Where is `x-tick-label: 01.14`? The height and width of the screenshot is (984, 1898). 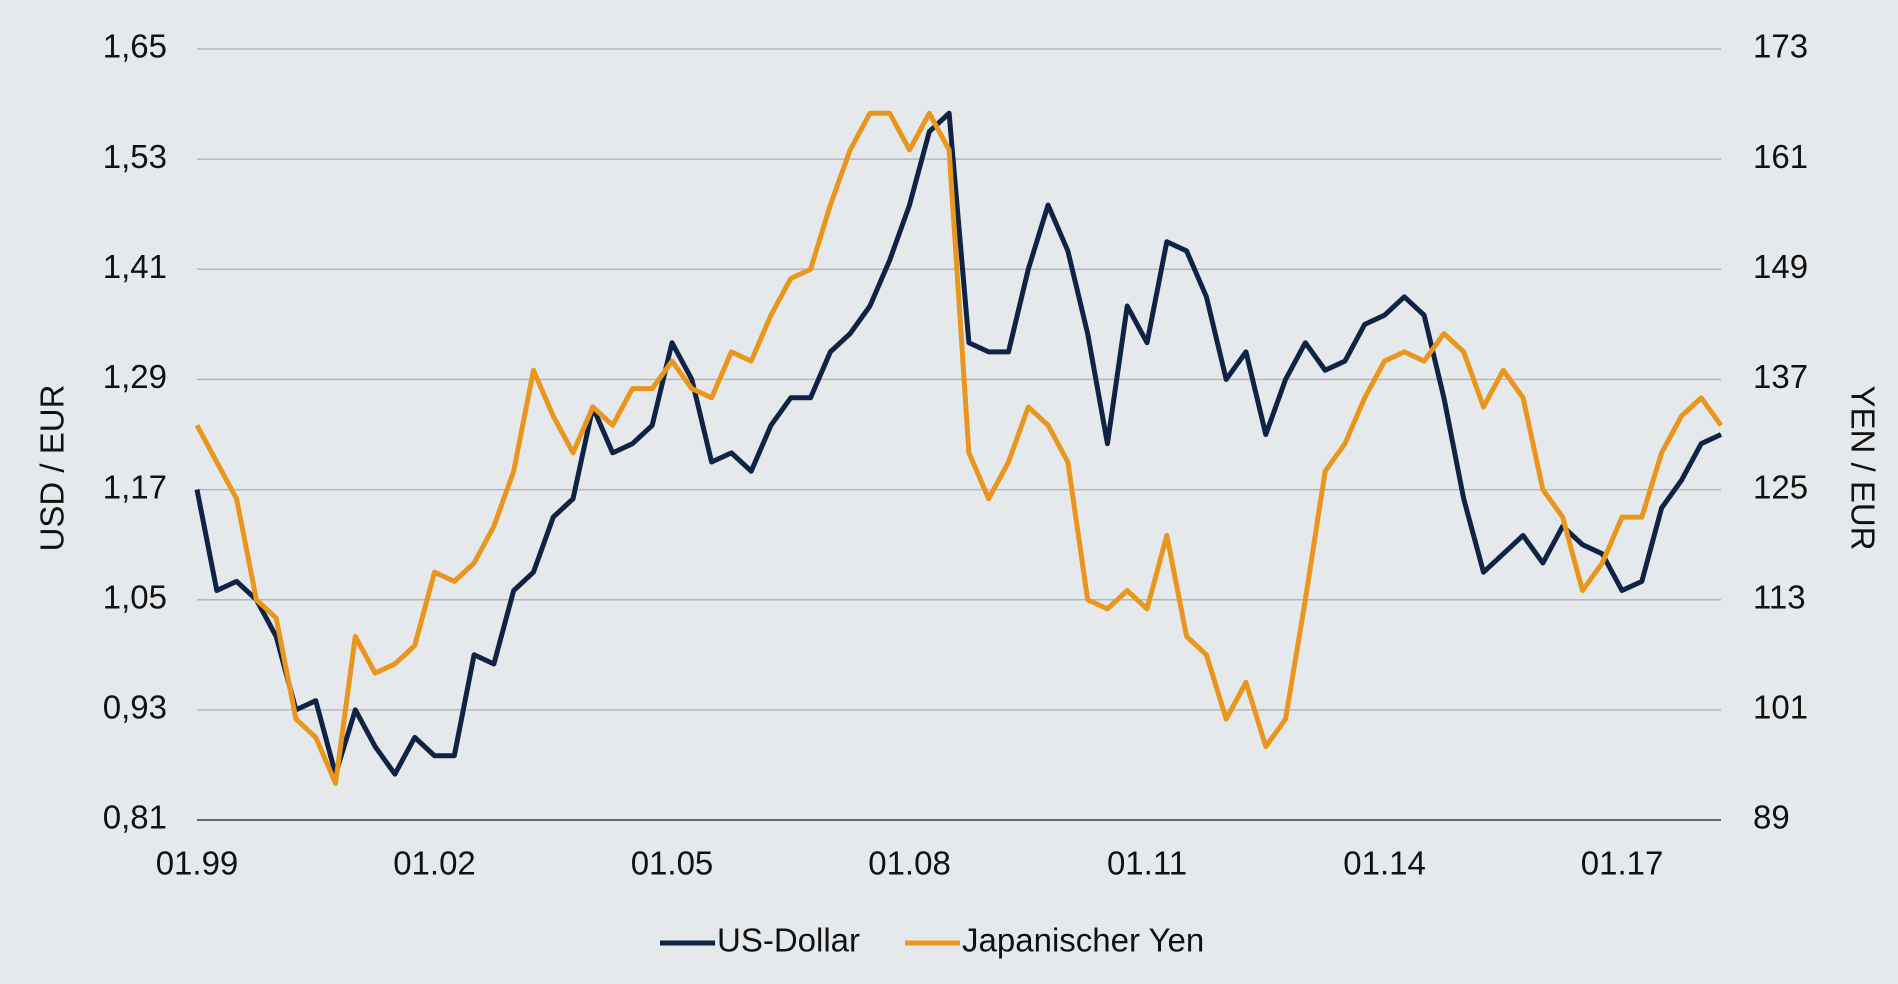 x-tick-label: 01.14 is located at coordinates (1384, 863).